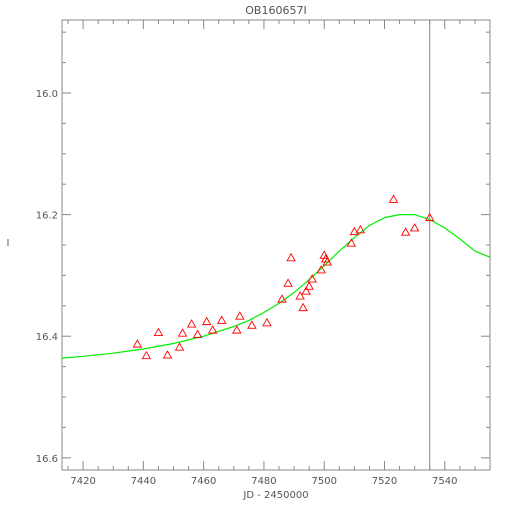 The width and height of the screenshot is (510, 510). I want to click on y-tick-label: 16.2, so click(47, 216).